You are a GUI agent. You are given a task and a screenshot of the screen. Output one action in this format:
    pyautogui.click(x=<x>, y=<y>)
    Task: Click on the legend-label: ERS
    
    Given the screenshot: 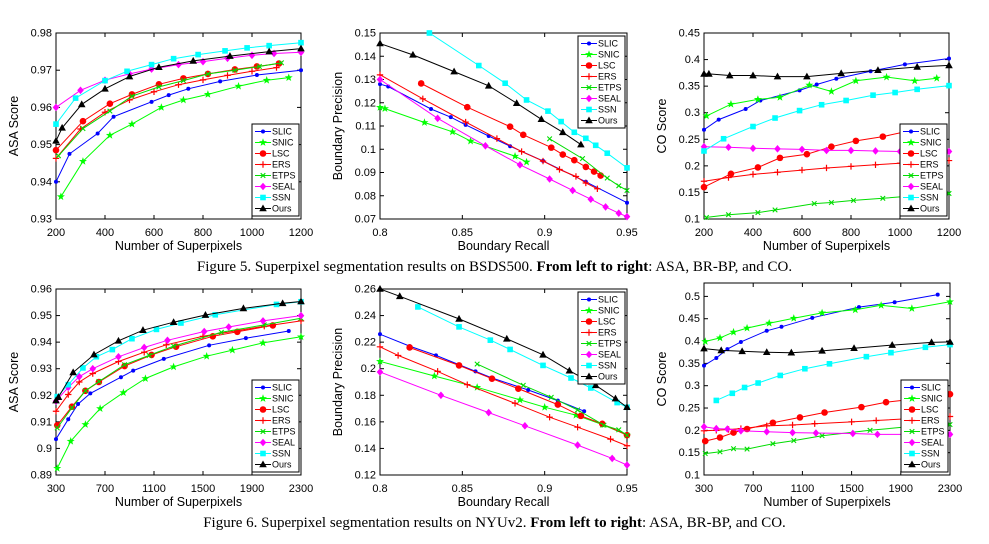 What is the action you would take?
    pyautogui.click(x=281, y=165)
    